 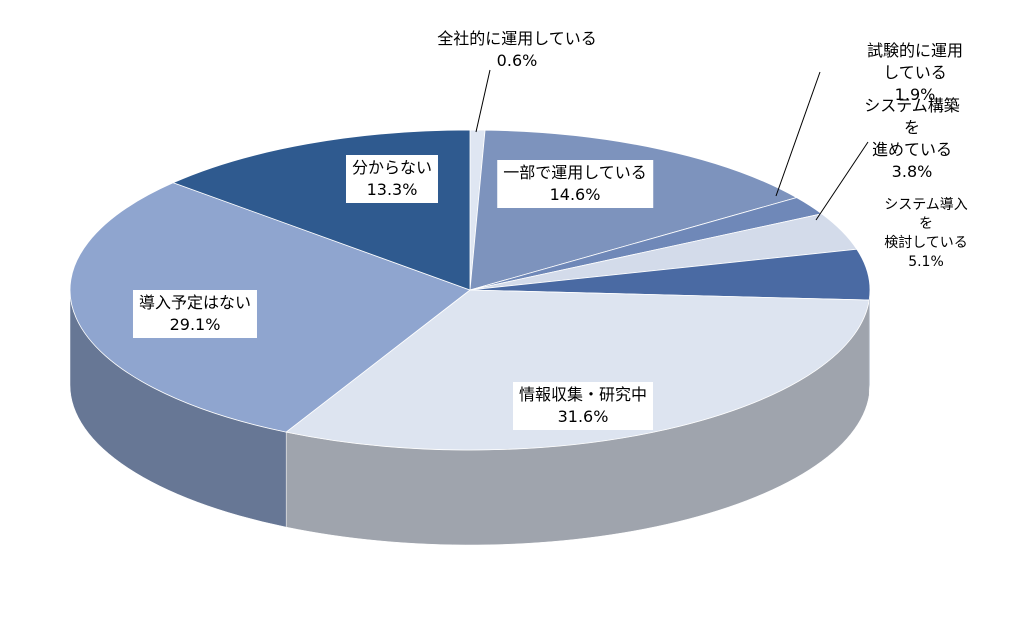 What do you see at coordinates (575, 194) in the screenshot?
I see `value-label: 14.6%` at bounding box center [575, 194].